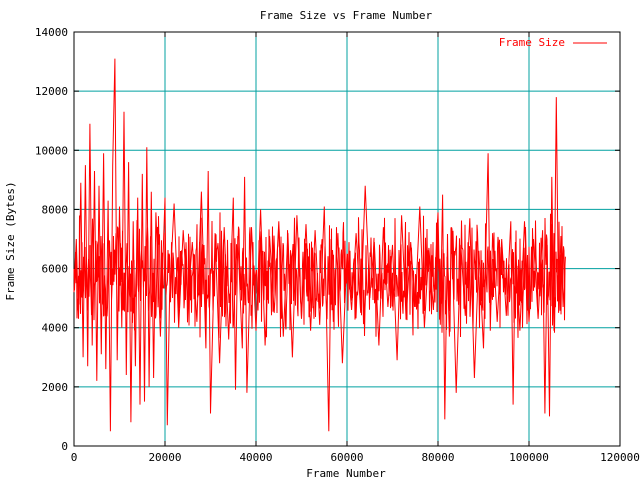 The image size is (640, 480). I want to click on y-tick-label: 4000, so click(55, 328).